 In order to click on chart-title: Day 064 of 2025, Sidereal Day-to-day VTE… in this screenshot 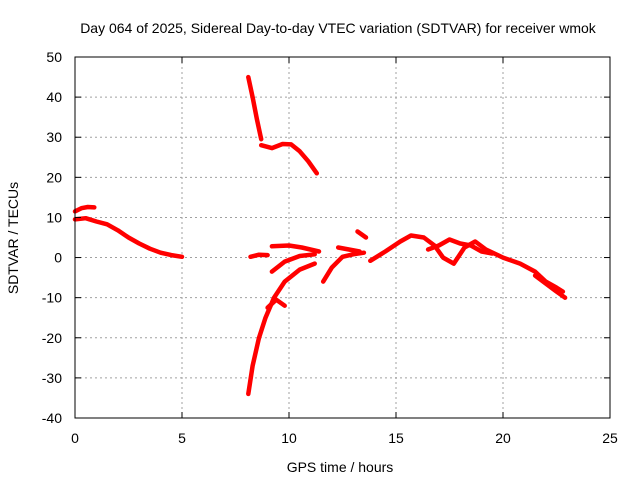, I will do `click(338, 28)`.